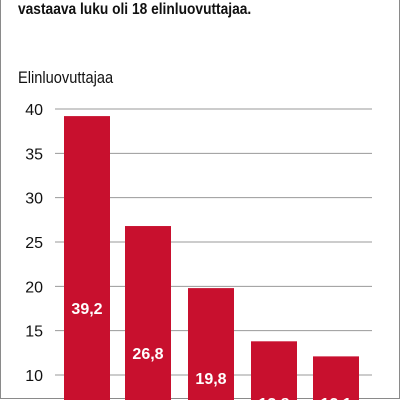 The height and width of the screenshot is (400, 400). I want to click on y-tick-label-15: 15, so click(34, 332).